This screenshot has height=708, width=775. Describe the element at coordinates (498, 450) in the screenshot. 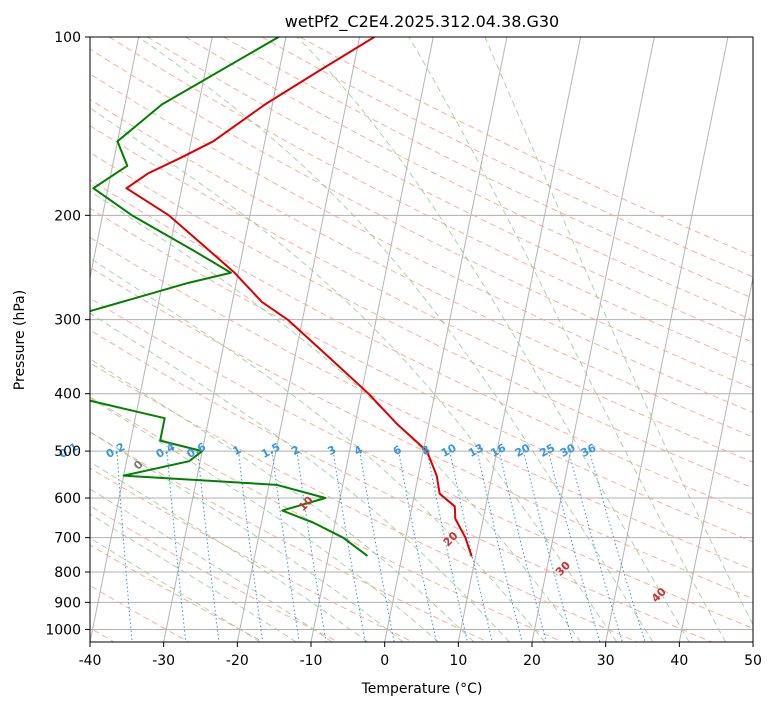

I see `mixing-ratio-label: 16` at that location.